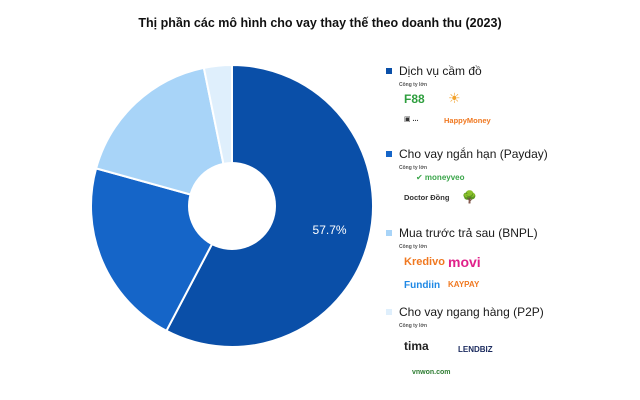  I want to click on legend-label-bnpl: Mua trước trả sau (BNPL), so click(468, 233).